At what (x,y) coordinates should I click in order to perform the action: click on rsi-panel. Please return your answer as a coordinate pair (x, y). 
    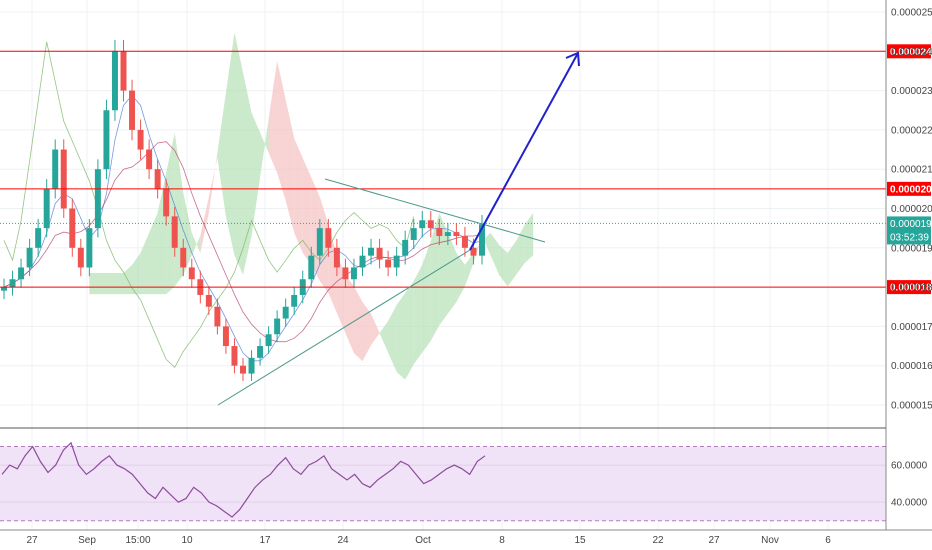
    Looking at the image, I should click on (443, 481).